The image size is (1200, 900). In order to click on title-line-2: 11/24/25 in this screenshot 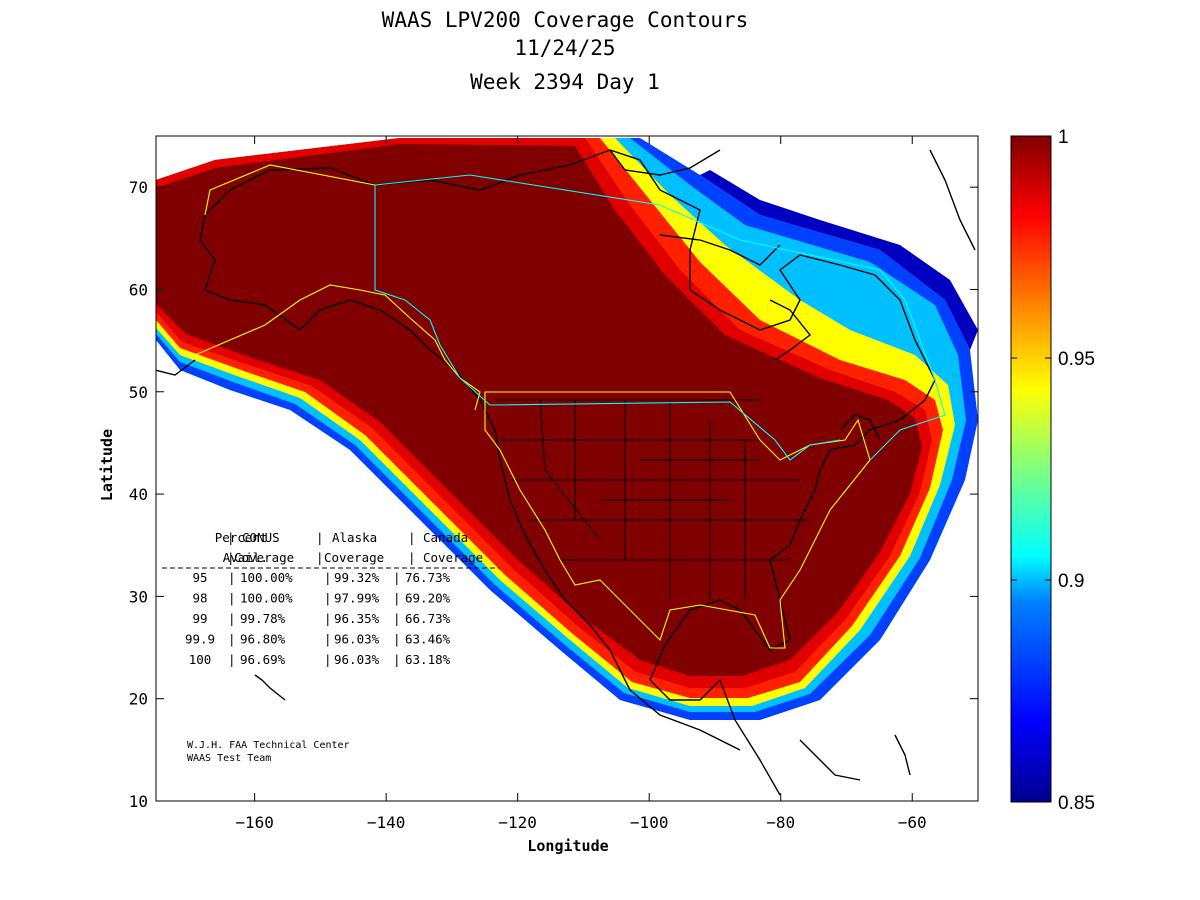, I will do `click(564, 48)`.